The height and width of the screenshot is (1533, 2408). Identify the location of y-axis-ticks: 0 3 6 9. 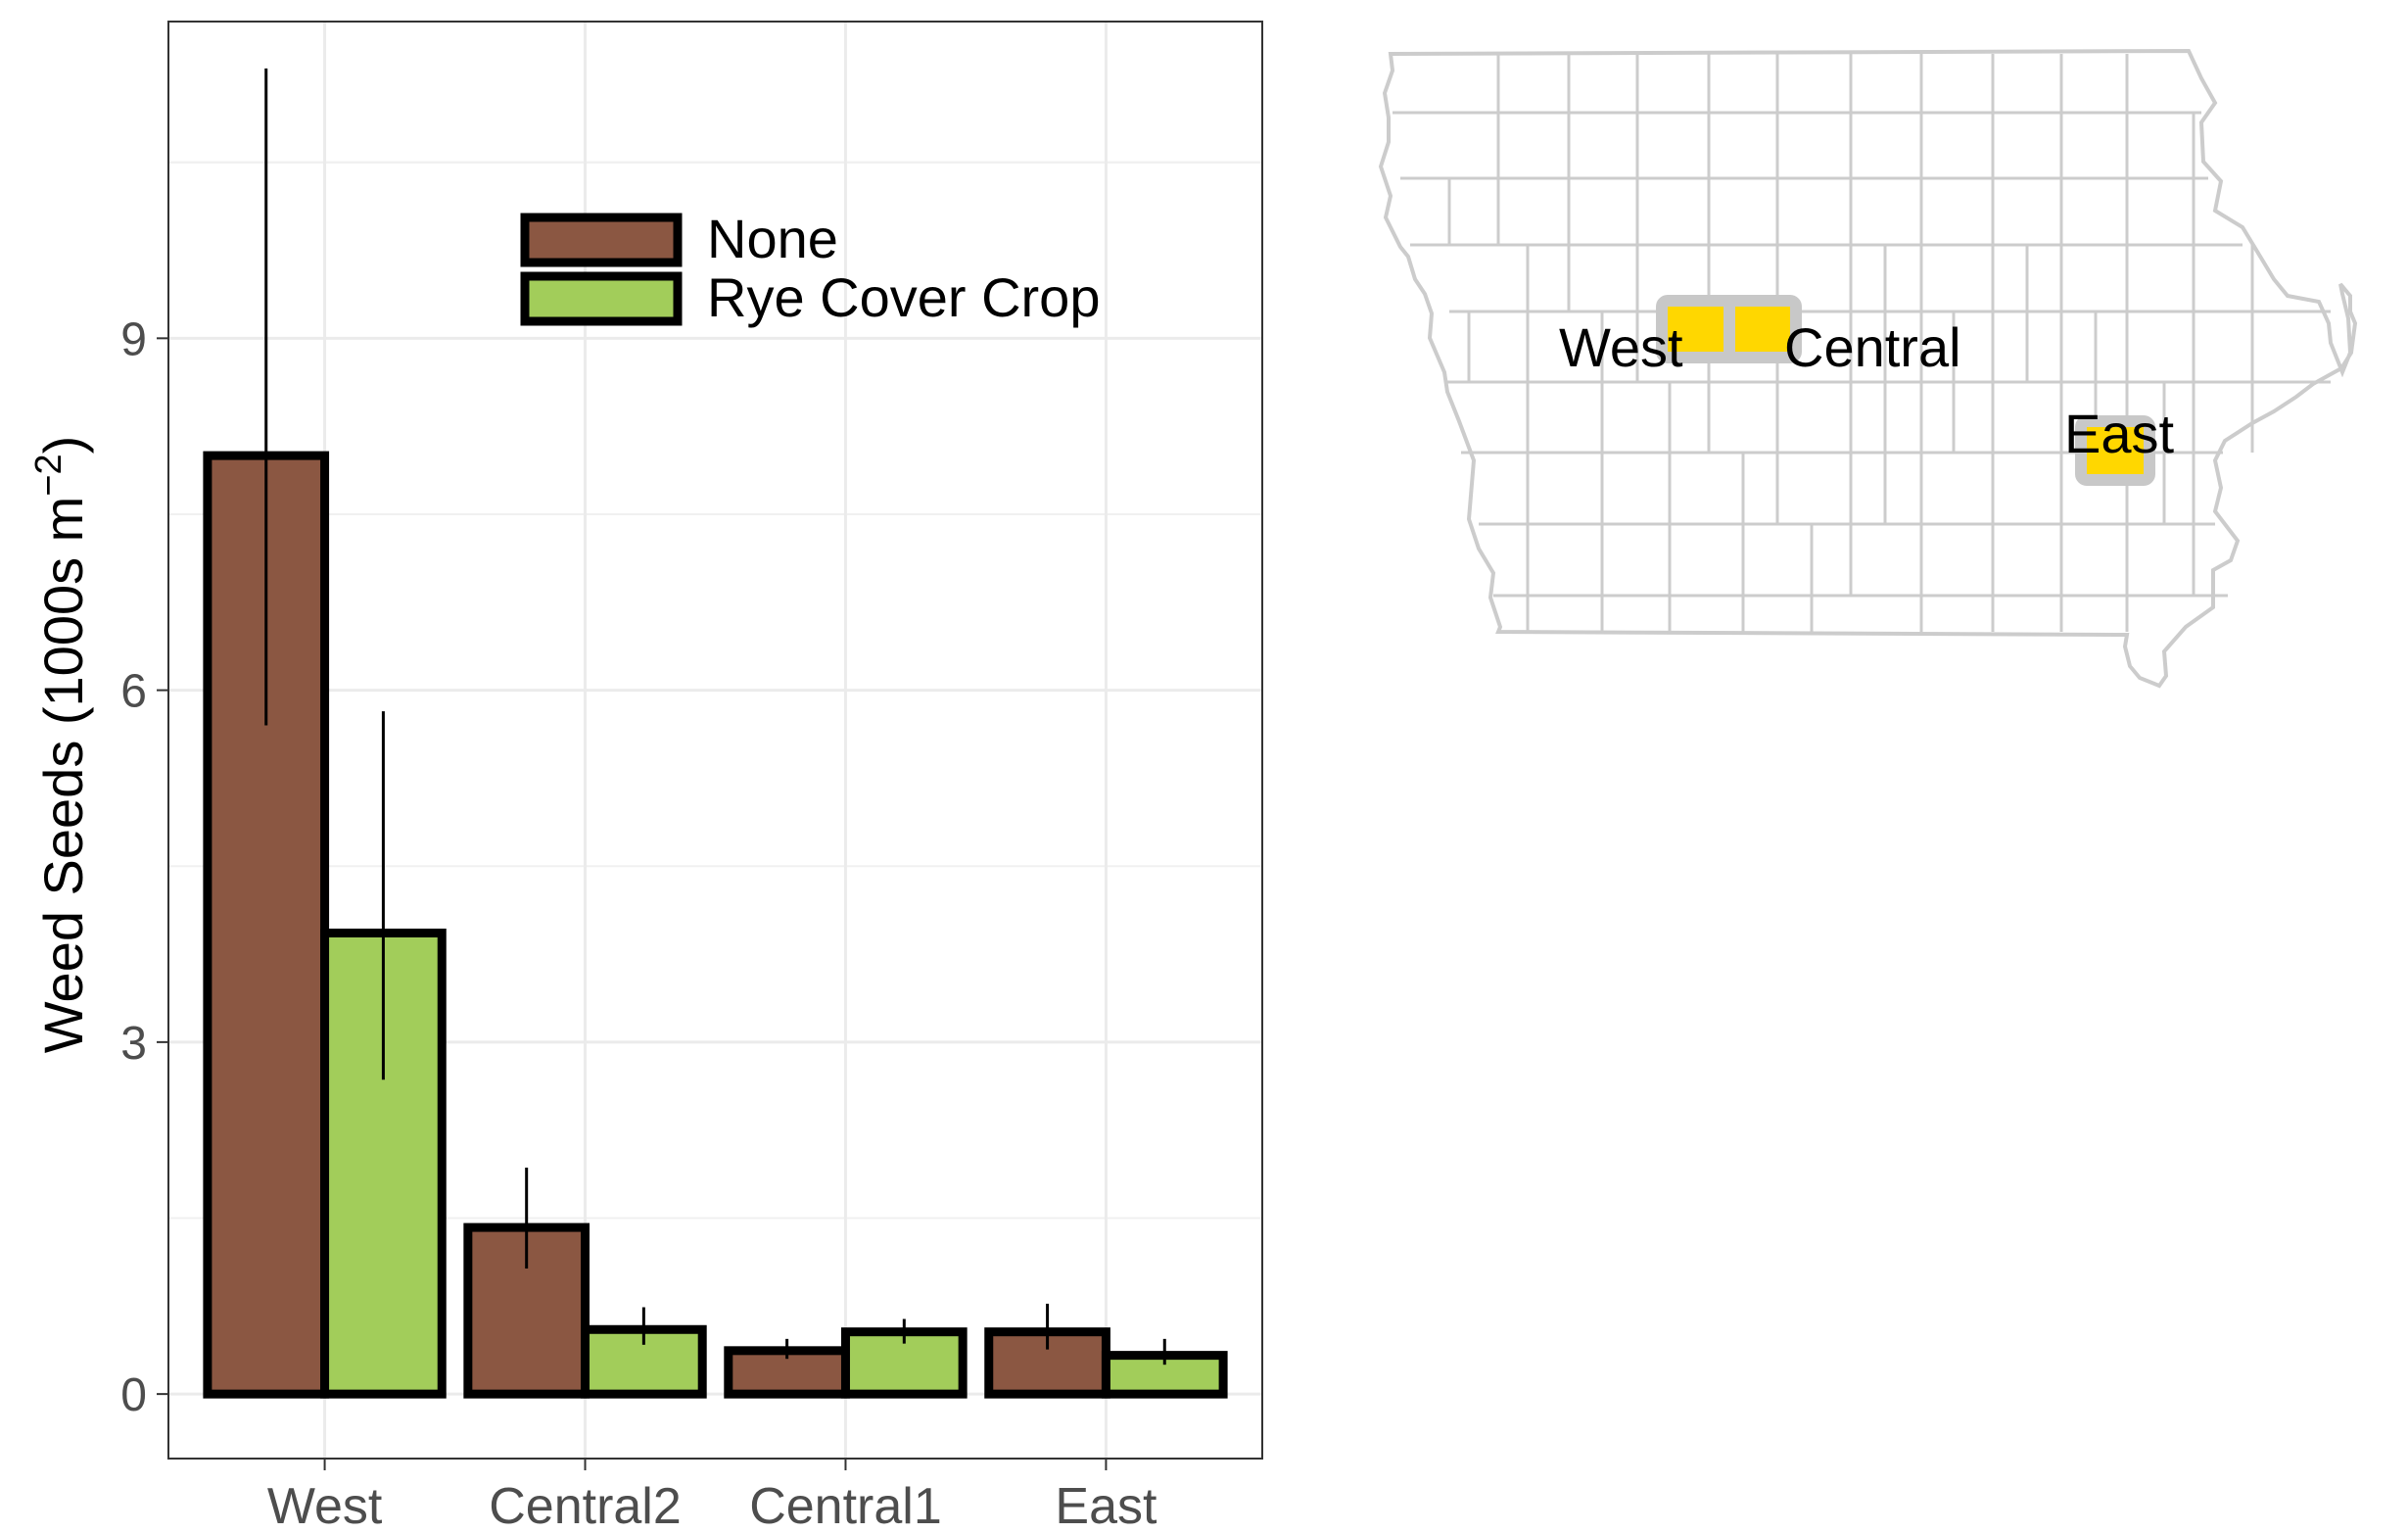
(144, 867).